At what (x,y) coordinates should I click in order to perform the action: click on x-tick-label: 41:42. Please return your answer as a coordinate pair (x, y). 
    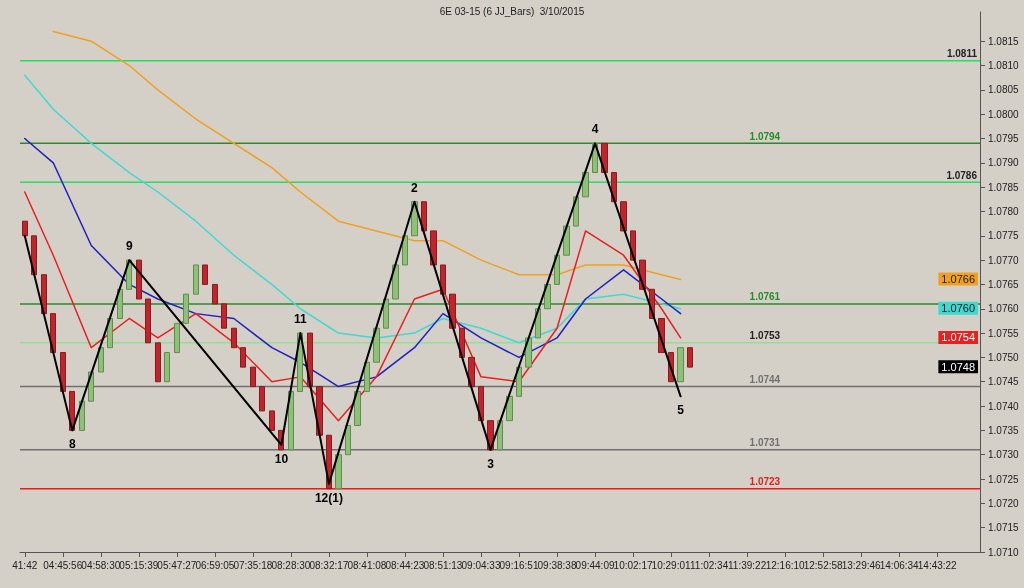
    Looking at the image, I should click on (25, 565).